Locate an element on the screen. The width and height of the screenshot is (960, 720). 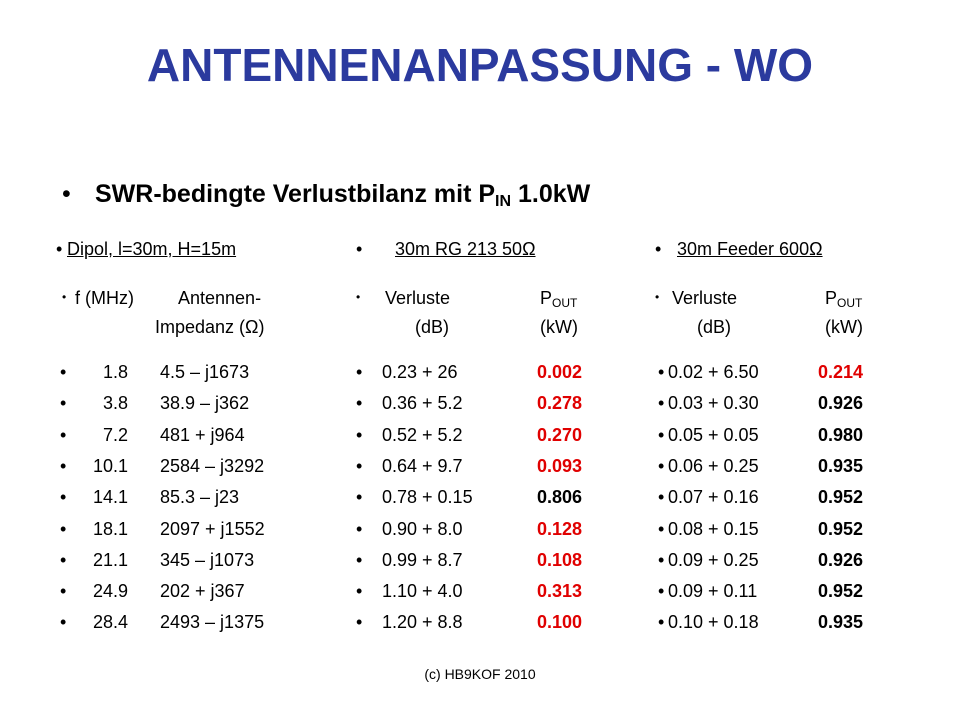
output-power: 0.935 is located at coordinates (841, 622).